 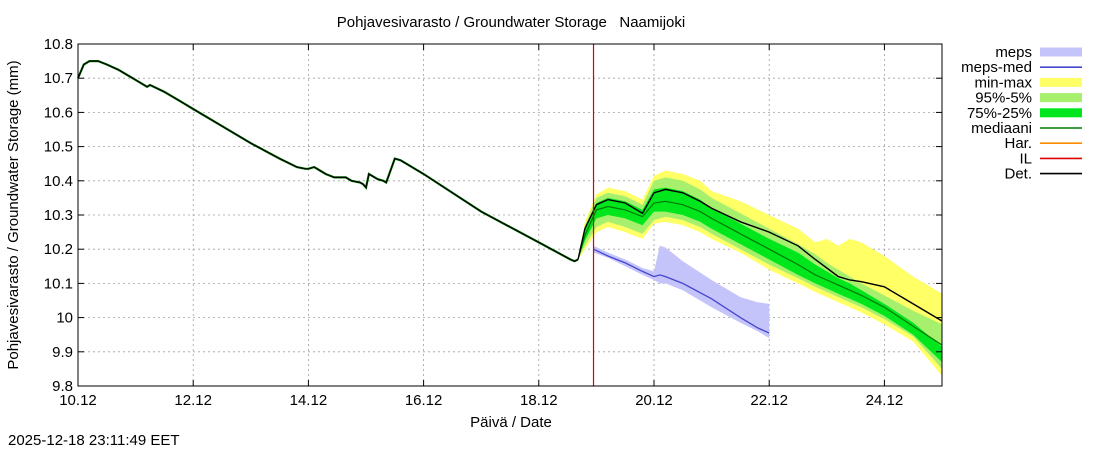 I want to click on y-tick-label: 9.8, so click(x=62, y=386).